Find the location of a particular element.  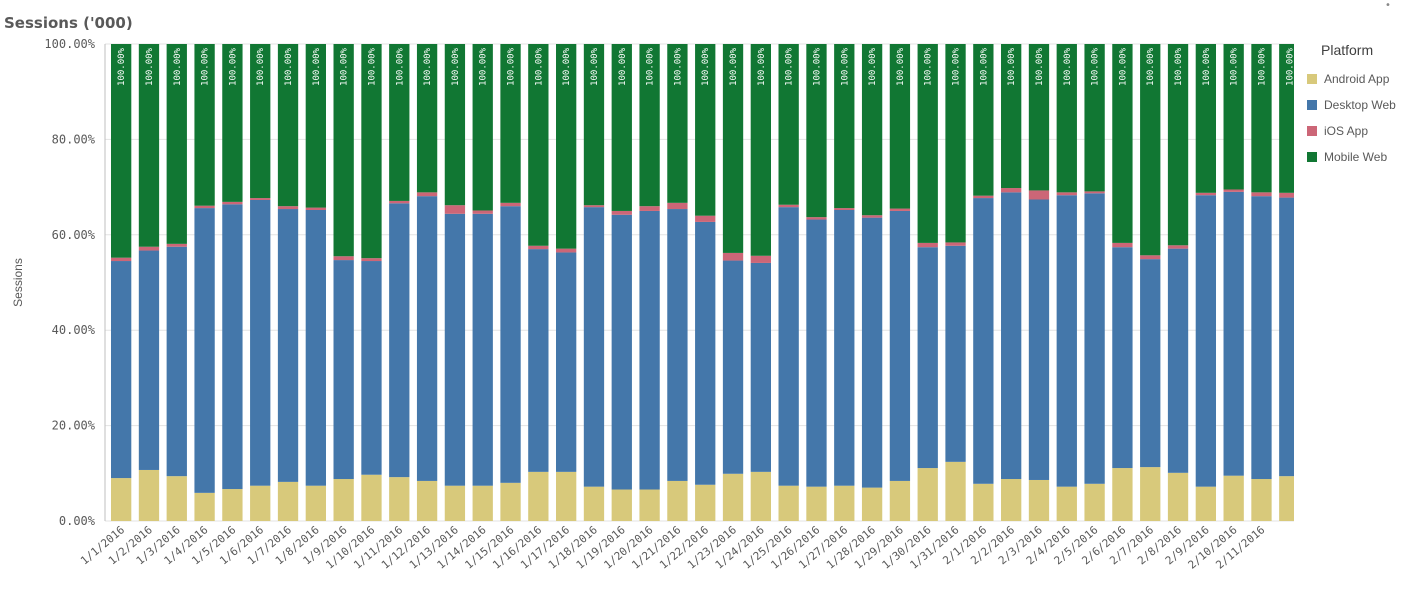

legend-item-android-app: Android App is located at coordinates (1351, 79).